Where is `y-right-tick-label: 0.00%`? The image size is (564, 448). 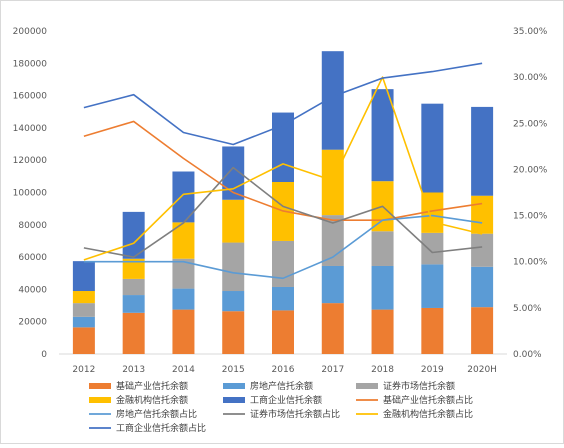
y-right-tick-label: 0.00% is located at coordinates (527, 355).